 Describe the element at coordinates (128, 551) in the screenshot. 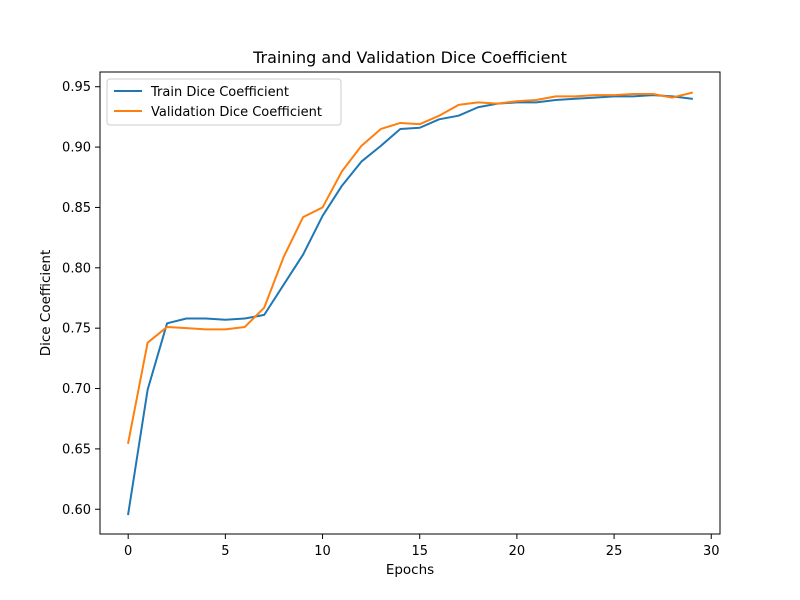

I see `x-tick-label: 0` at that location.